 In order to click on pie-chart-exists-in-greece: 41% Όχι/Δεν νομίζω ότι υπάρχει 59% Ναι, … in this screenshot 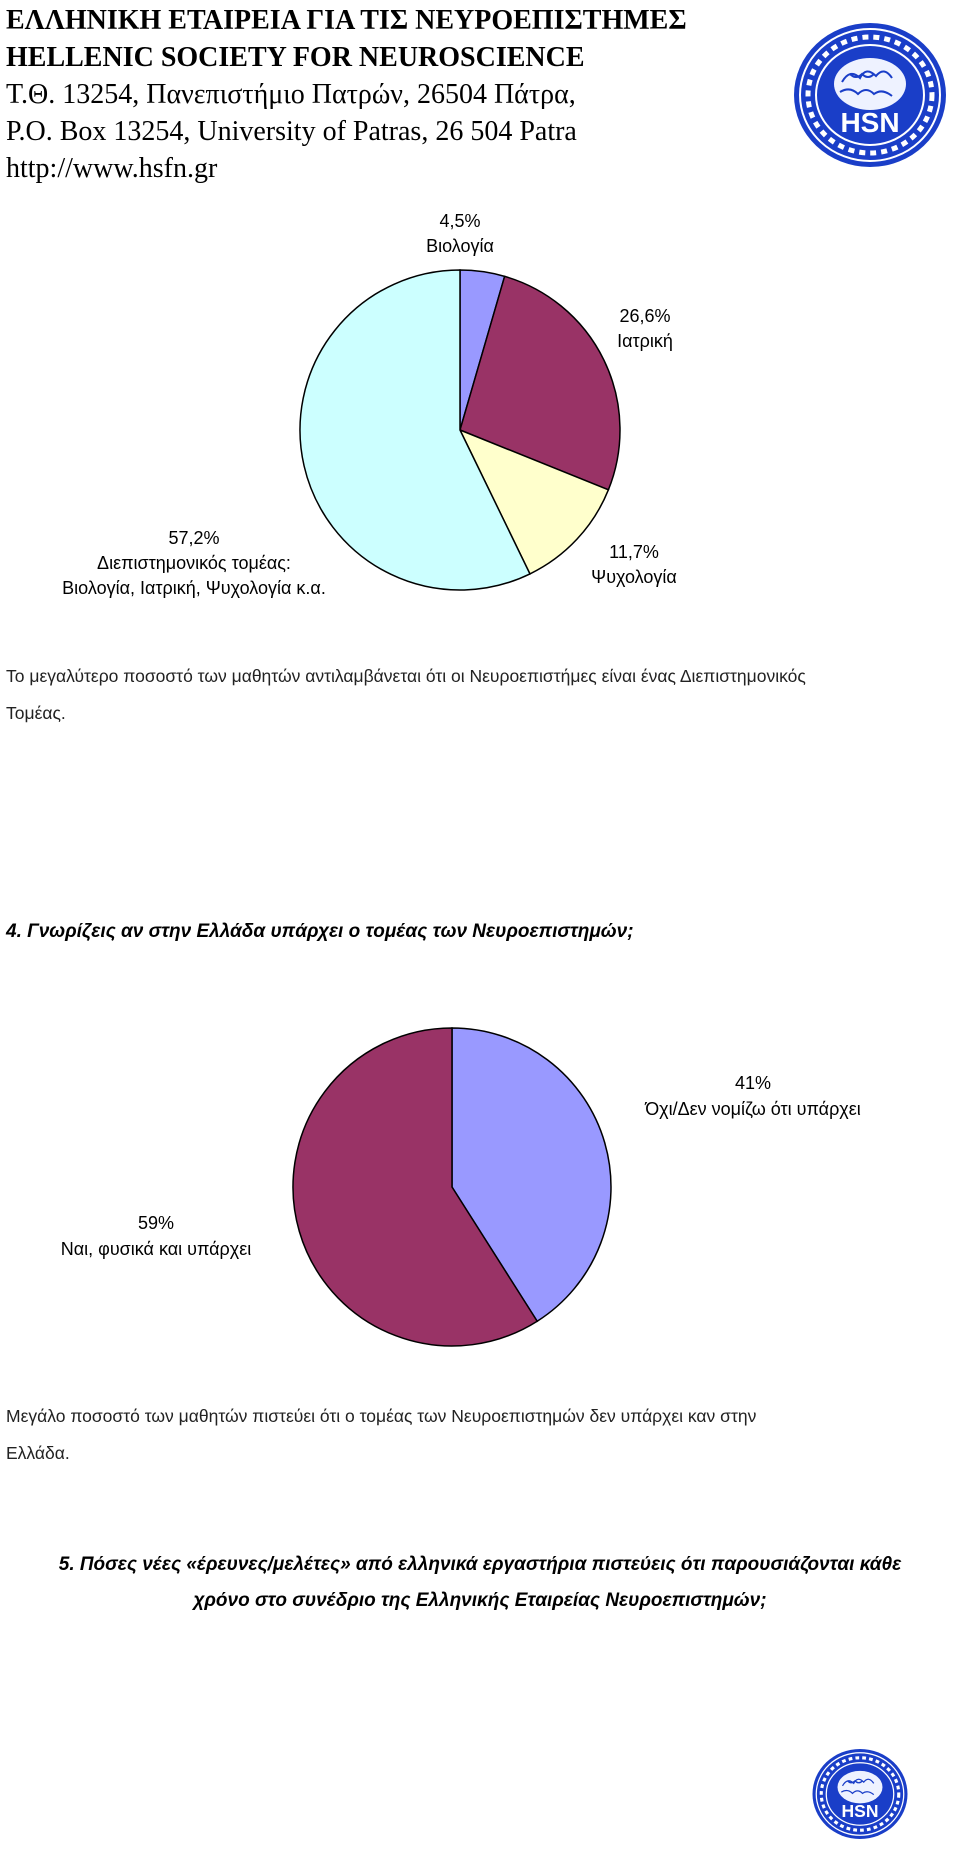, I will do `click(461, 1187)`.